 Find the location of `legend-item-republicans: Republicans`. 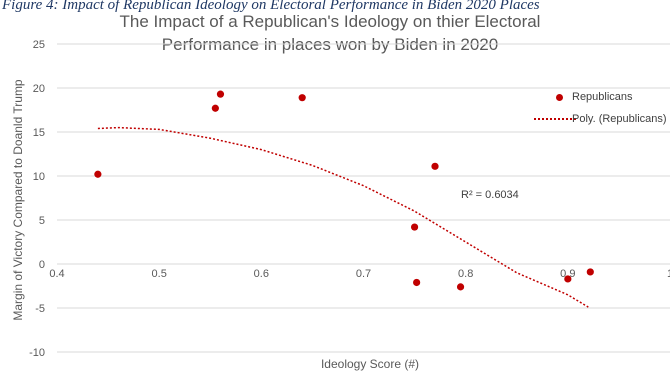

legend-item-republicans: Republicans is located at coordinates (606, 97).